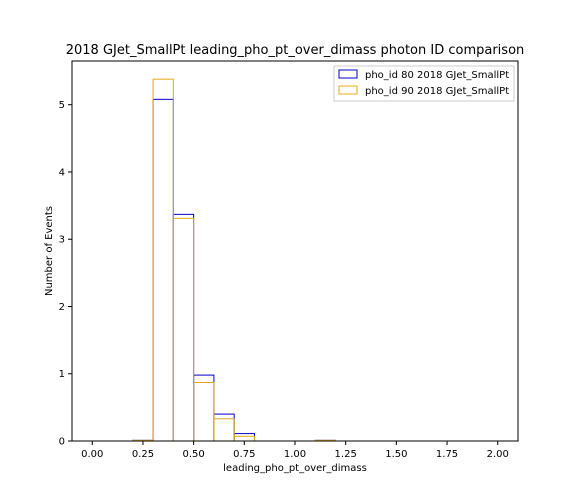  I want to click on x-tick-label: 0.75, so click(244, 454).